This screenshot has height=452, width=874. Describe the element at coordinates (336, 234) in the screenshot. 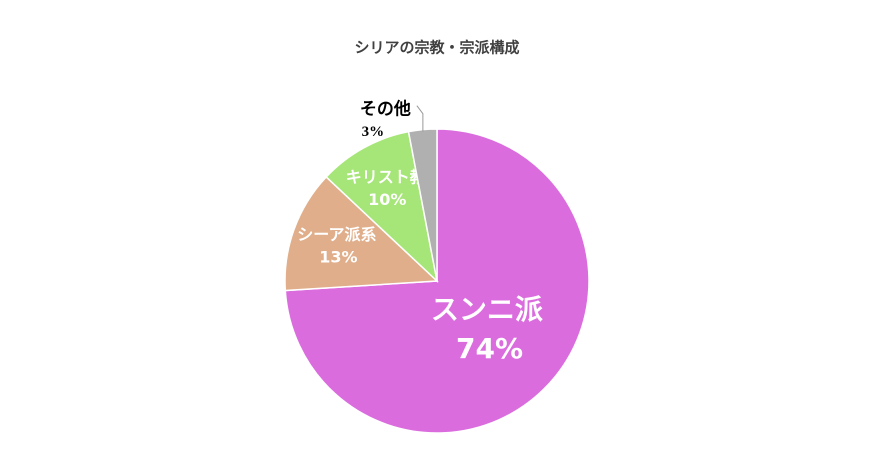

I see `category-label: シーア派系` at that location.